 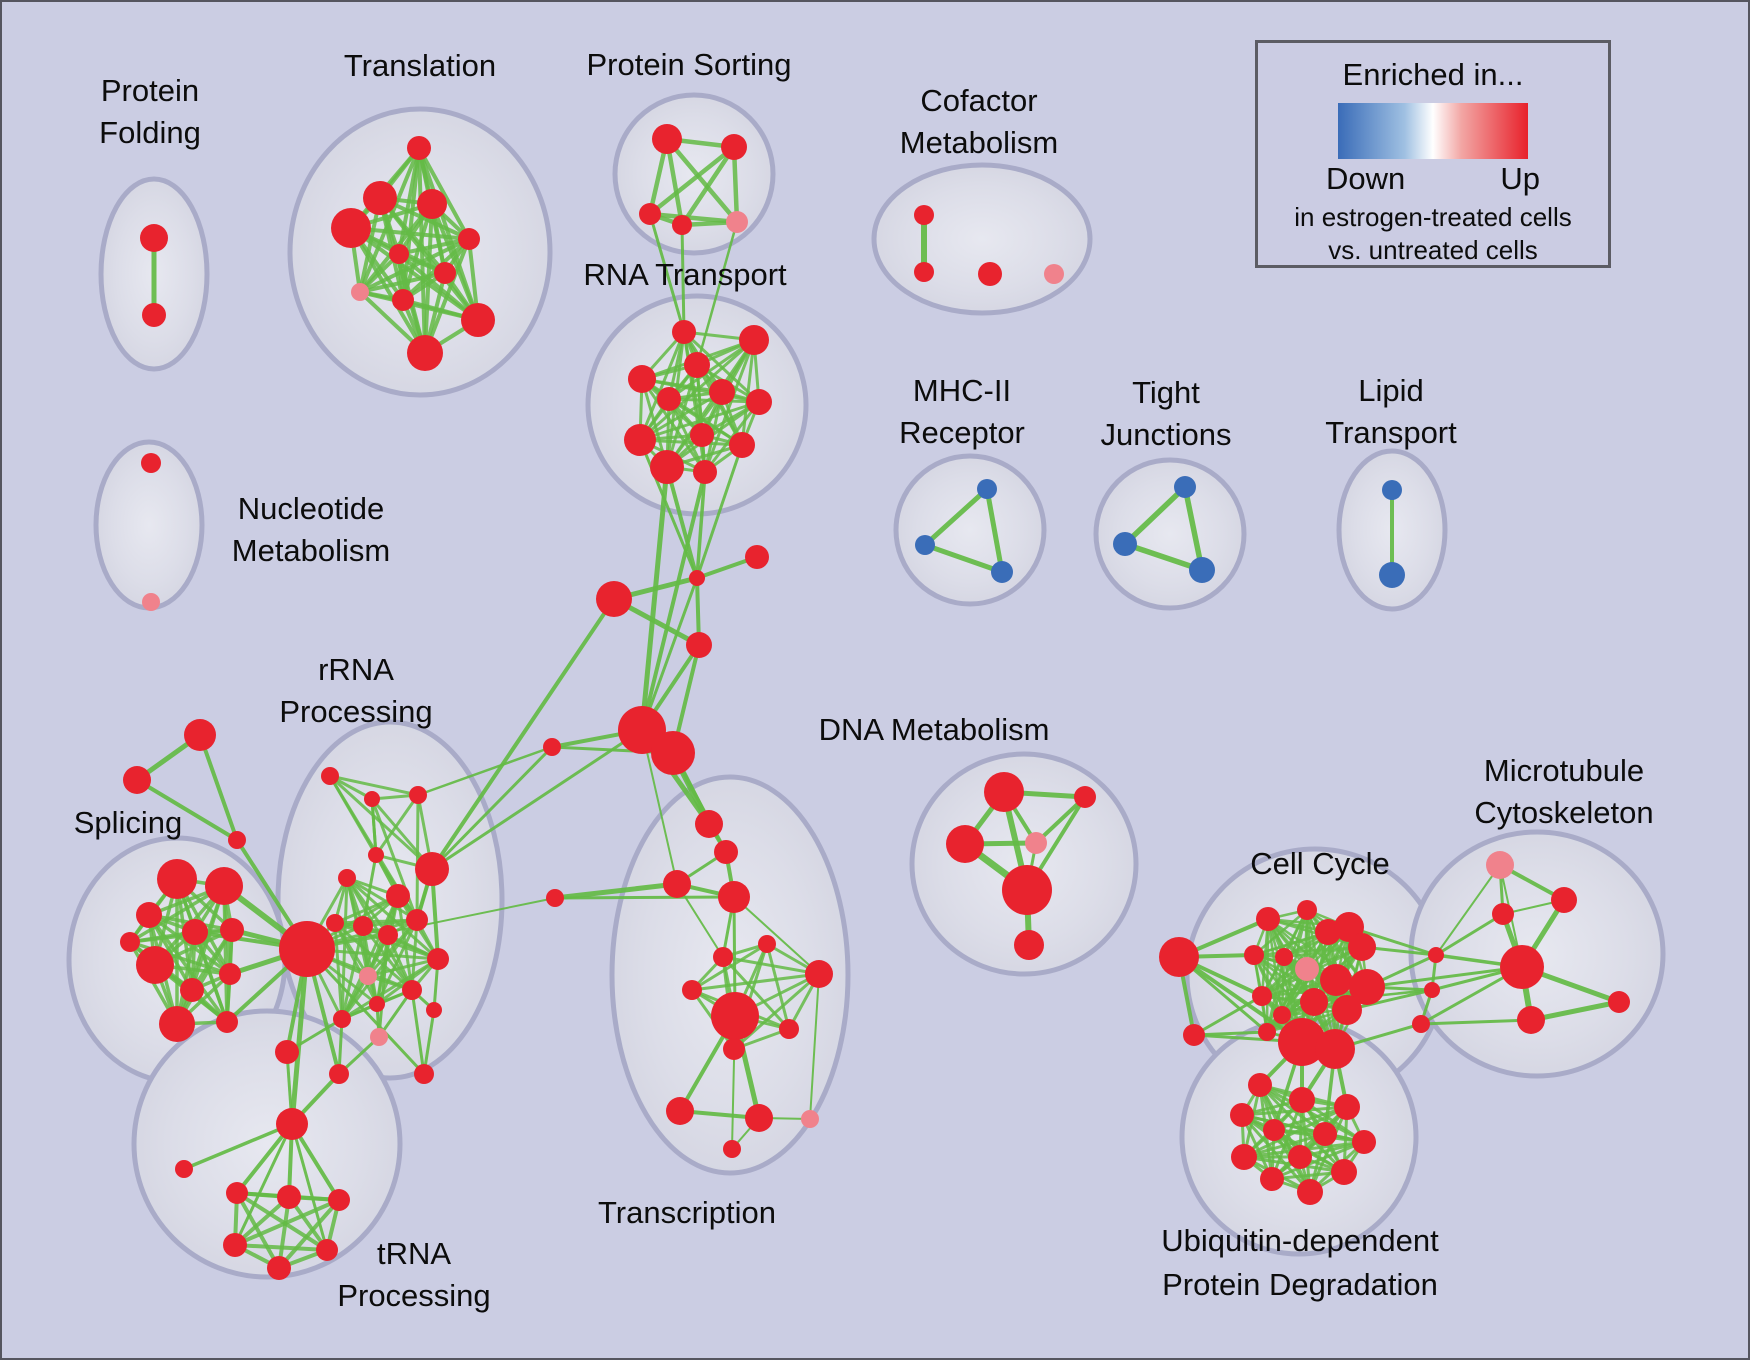 What do you see at coordinates (1522, 967) in the screenshot?
I see `node-mtH` at bounding box center [1522, 967].